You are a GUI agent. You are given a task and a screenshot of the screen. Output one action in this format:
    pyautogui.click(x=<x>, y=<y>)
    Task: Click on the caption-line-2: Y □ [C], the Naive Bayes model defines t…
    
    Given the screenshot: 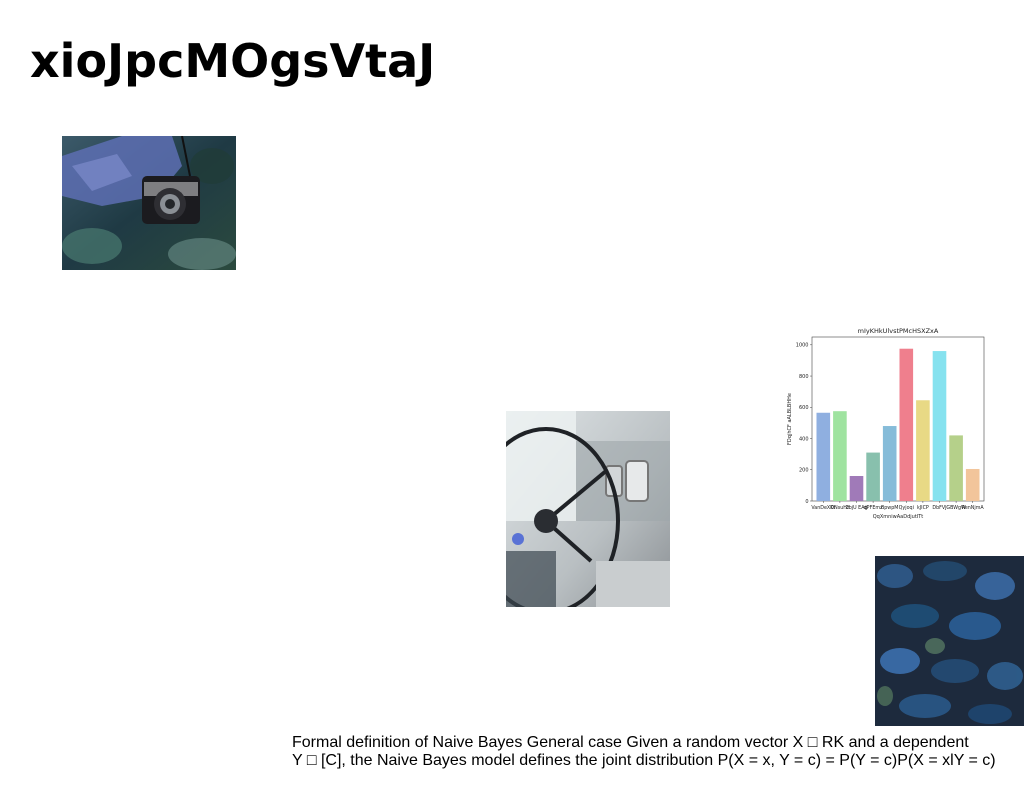 What is the action you would take?
    pyautogui.click(x=644, y=760)
    